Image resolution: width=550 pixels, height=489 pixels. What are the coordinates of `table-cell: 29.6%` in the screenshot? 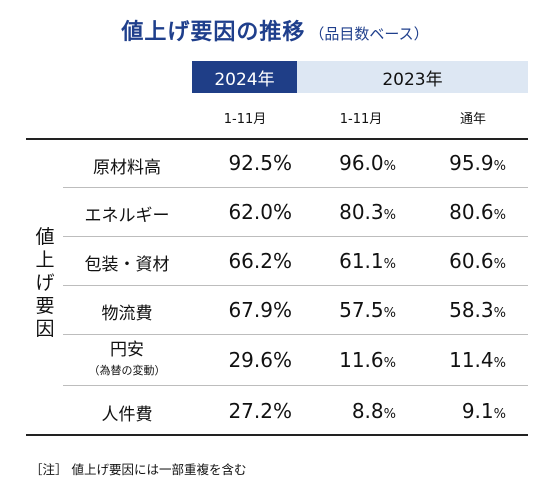 It's located at (260, 360).